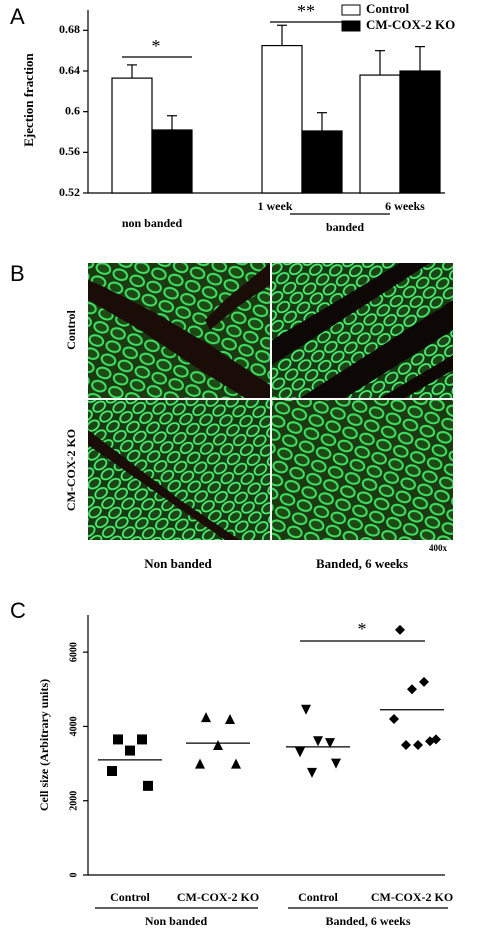 The image size is (495, 937). Describe the element at coordinates (178, 563) in the screenshot. I see `column-label: Non banded` at that location.